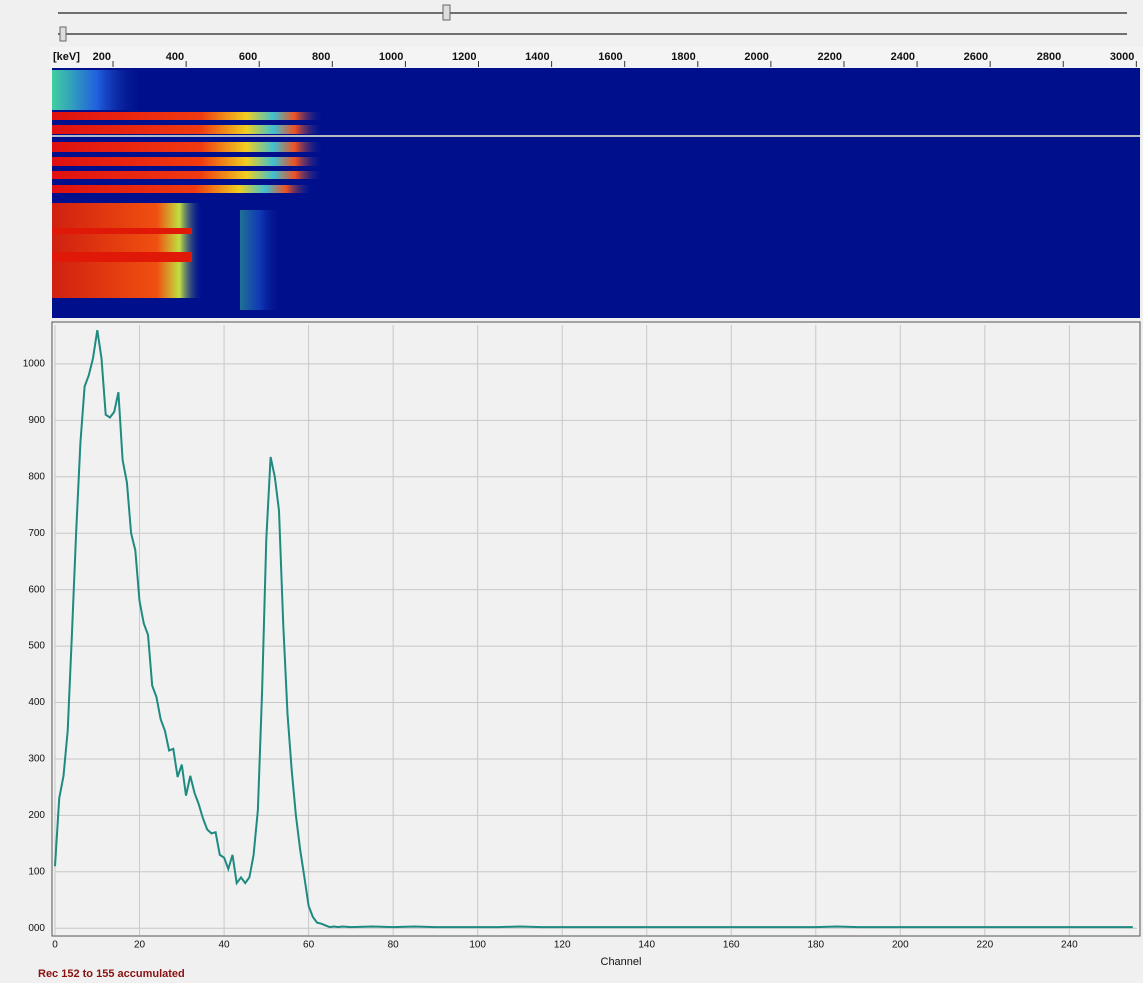  Describe the element at coordinates (815, 945) in the screenshot. I see `x-tick-label: 180` at that location.